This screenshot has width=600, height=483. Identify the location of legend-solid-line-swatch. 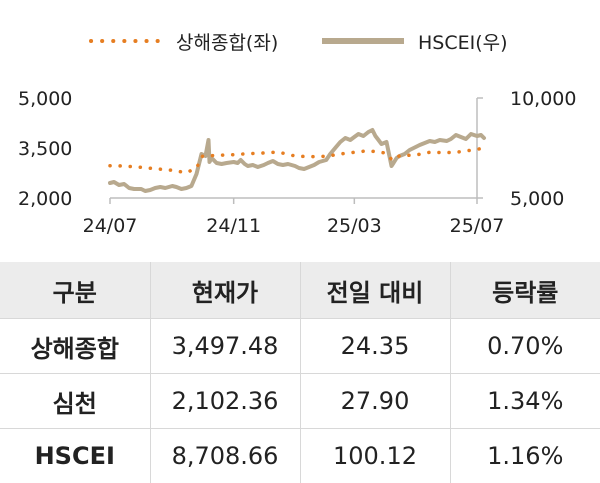
(363, 41).